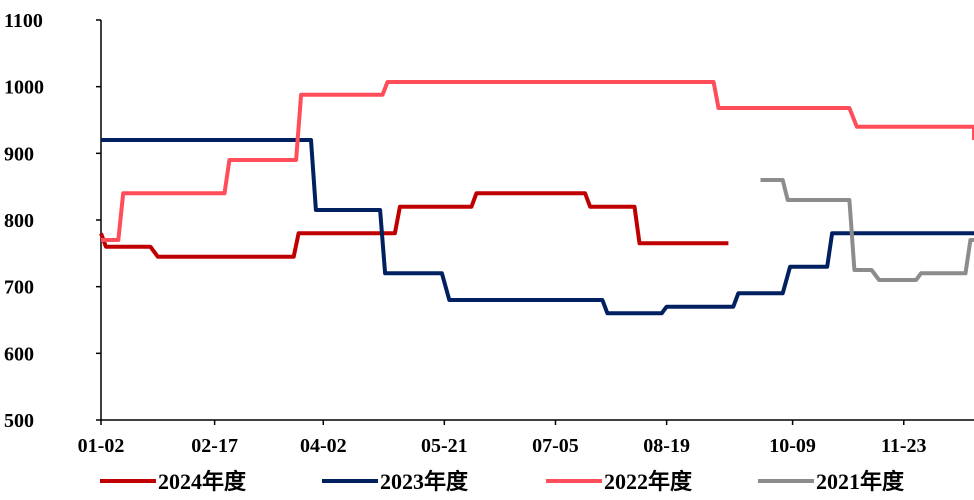 This screenshot has height=500, width=974. Describe the element at coordinates (904, 446) in the screenshot. I see `x-tick-label: 11-23` at that location.